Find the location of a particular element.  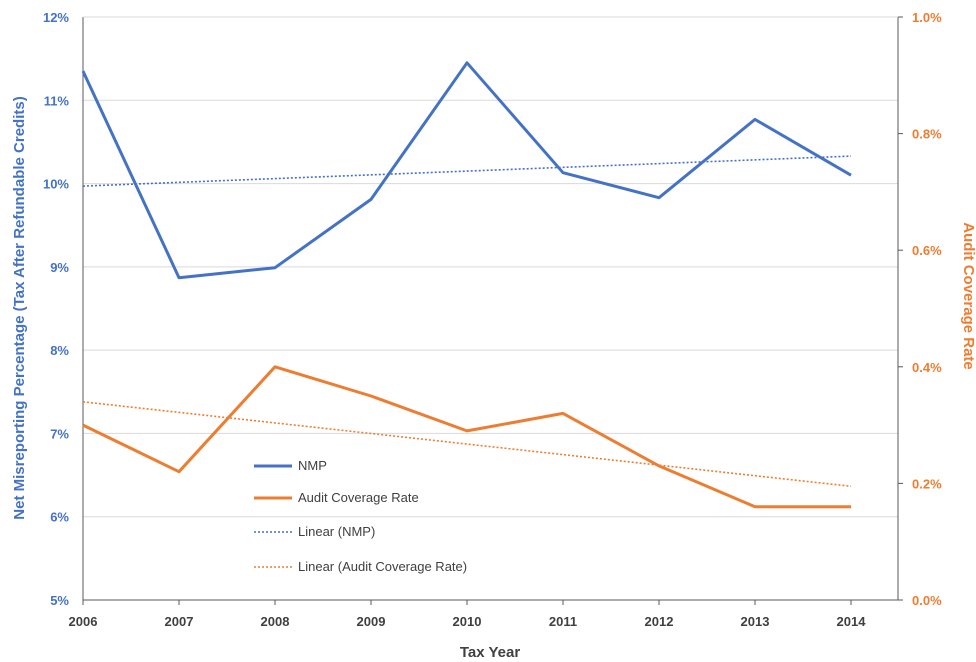

x-tick-label: 2014 is located at coordinates (852, 621).